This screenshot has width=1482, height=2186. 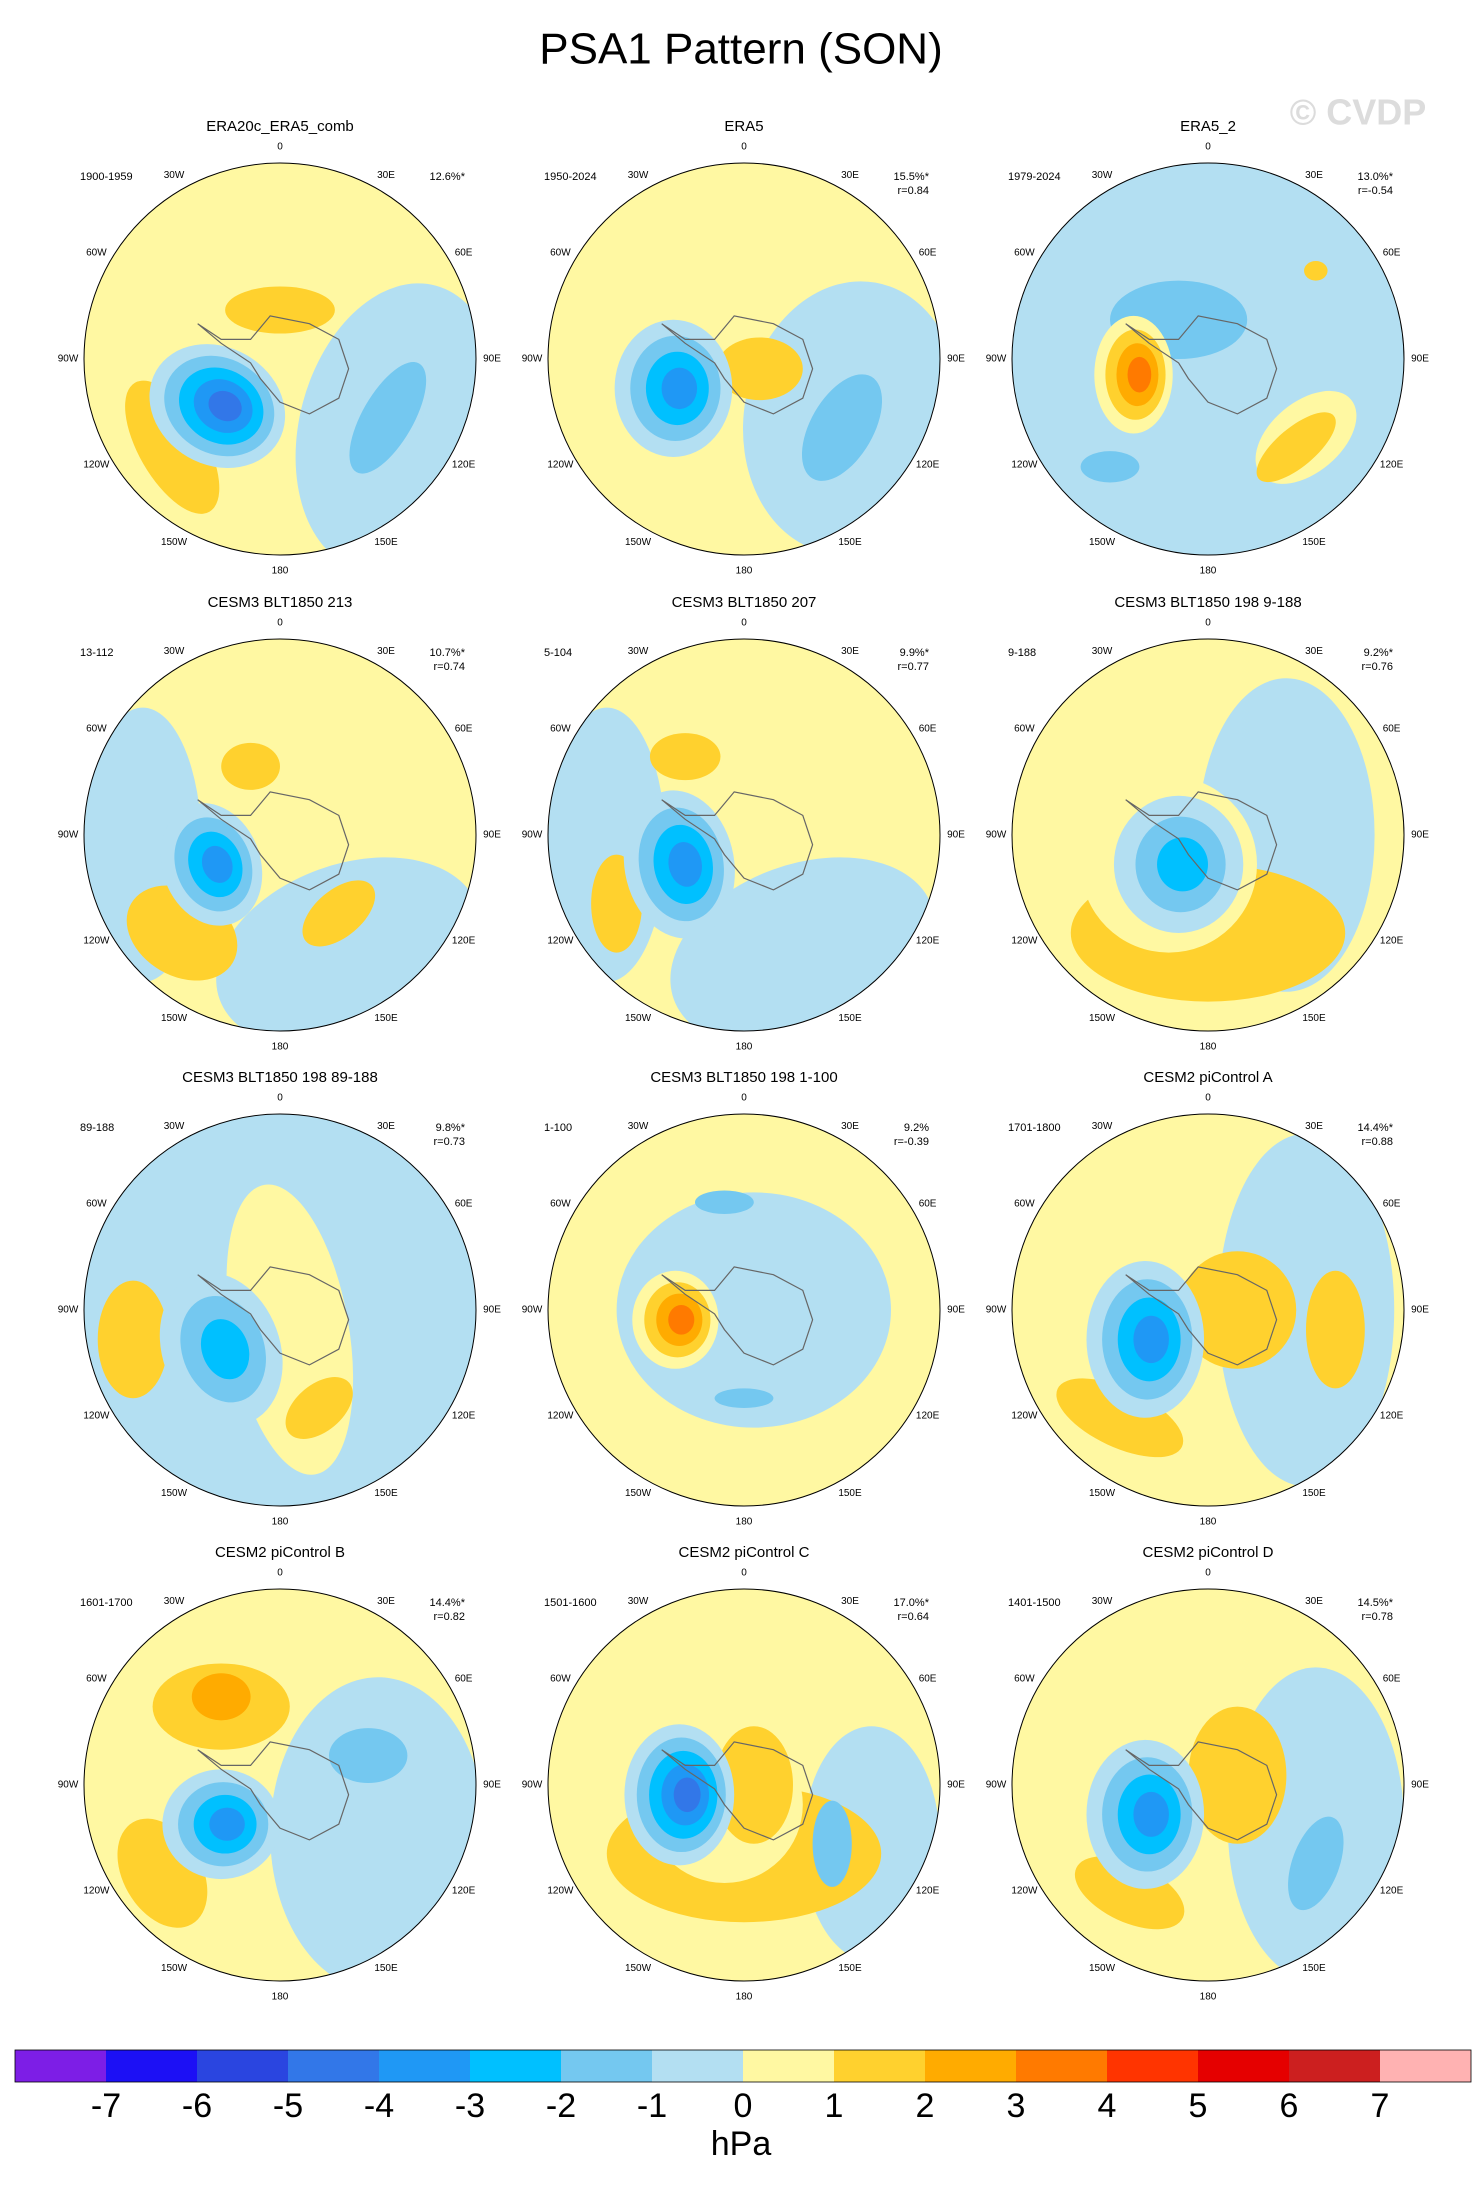 I want to click on figure-title: PSA1 Pattern (SON), so click(x=740, y=49).